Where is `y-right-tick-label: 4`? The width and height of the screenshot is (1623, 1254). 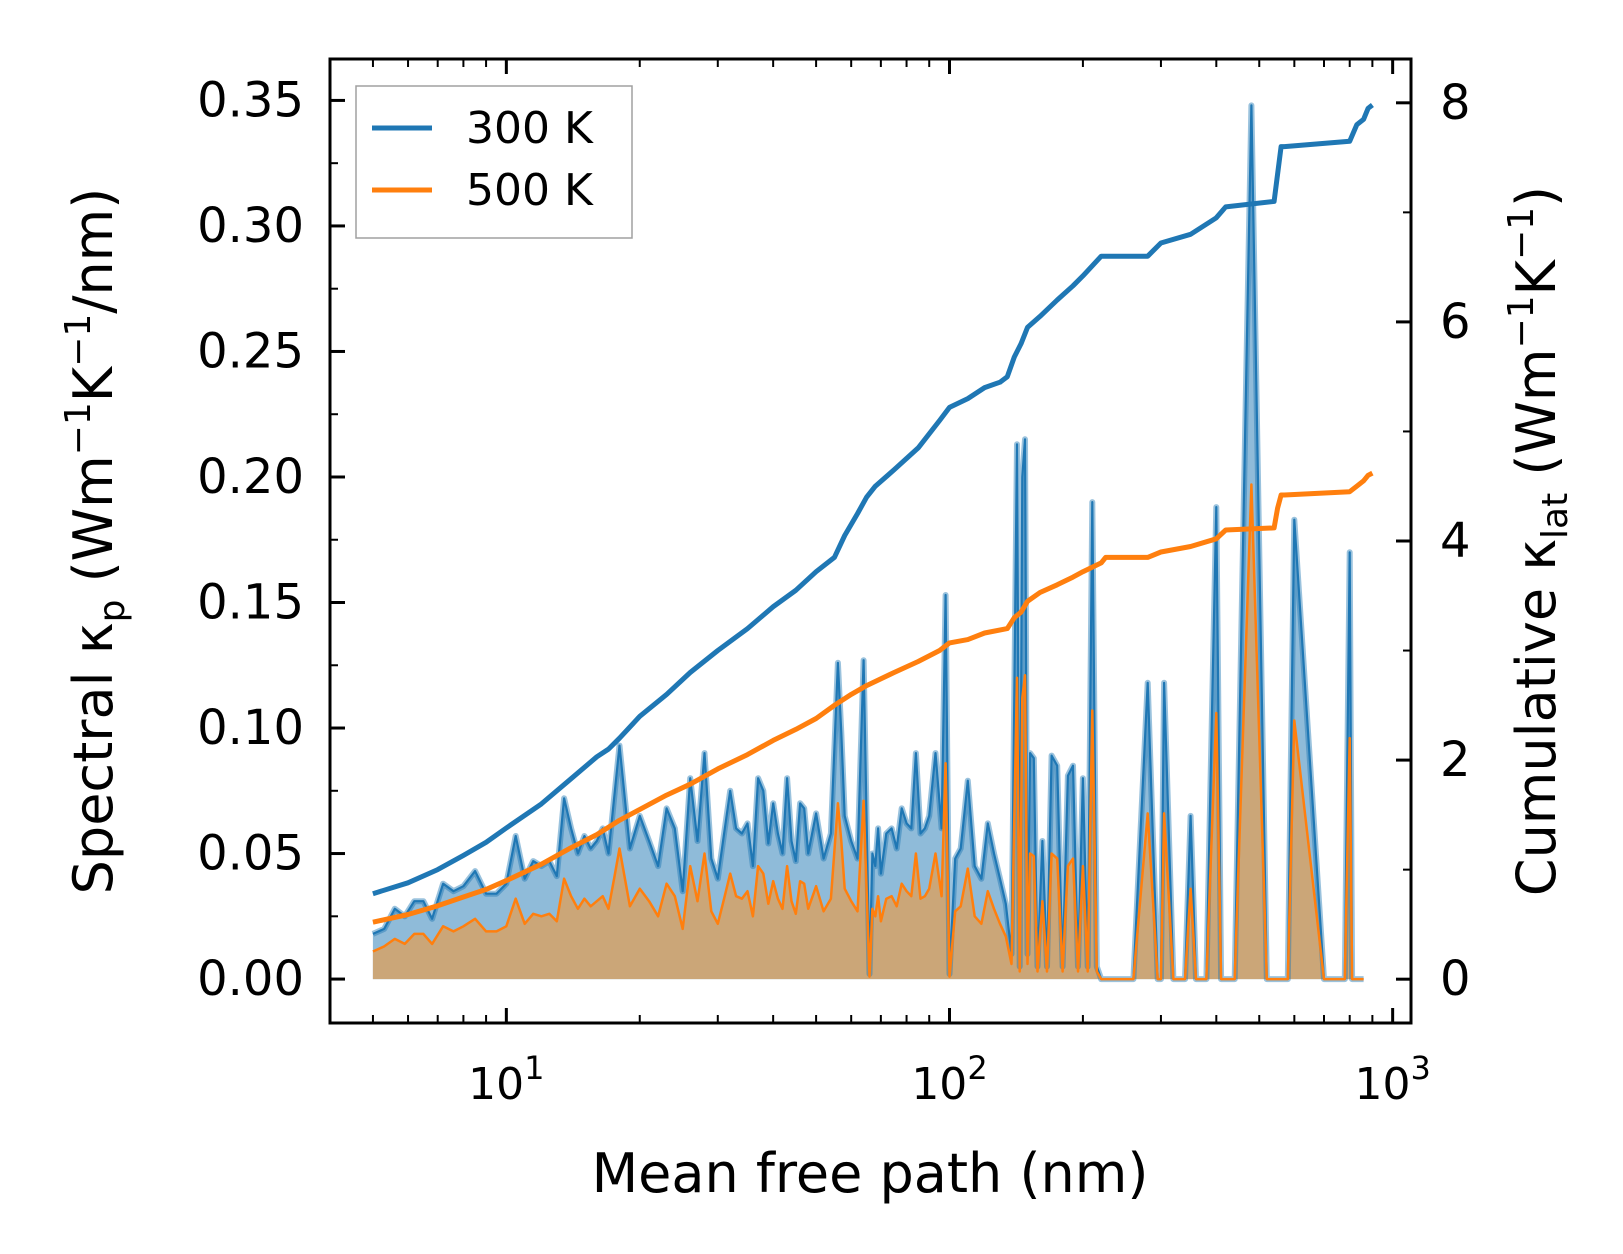 y-right-tick-label: 4 is located at coordinates (1455, 541).